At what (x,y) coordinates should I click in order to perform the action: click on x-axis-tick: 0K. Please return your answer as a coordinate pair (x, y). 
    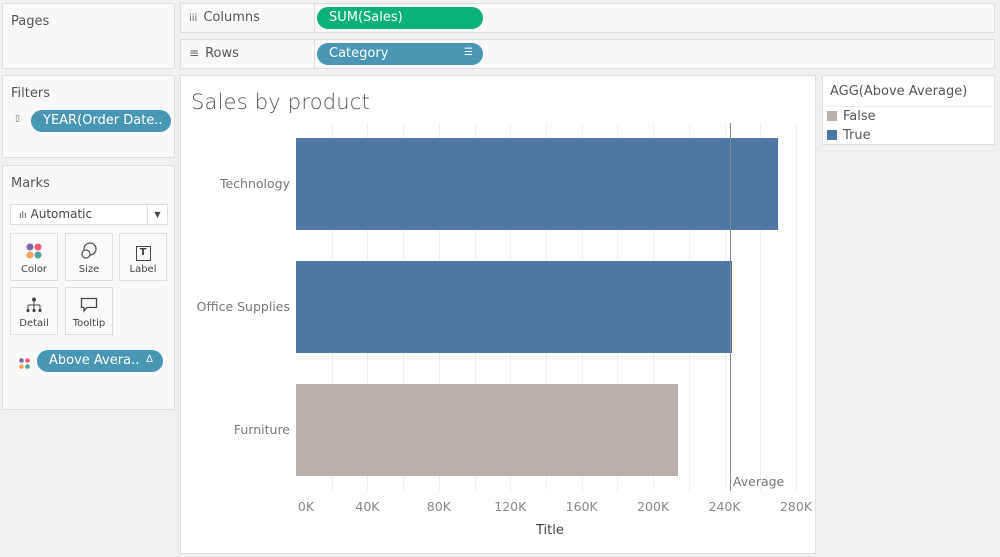
    Looking at the image, I should click on (306, 506).